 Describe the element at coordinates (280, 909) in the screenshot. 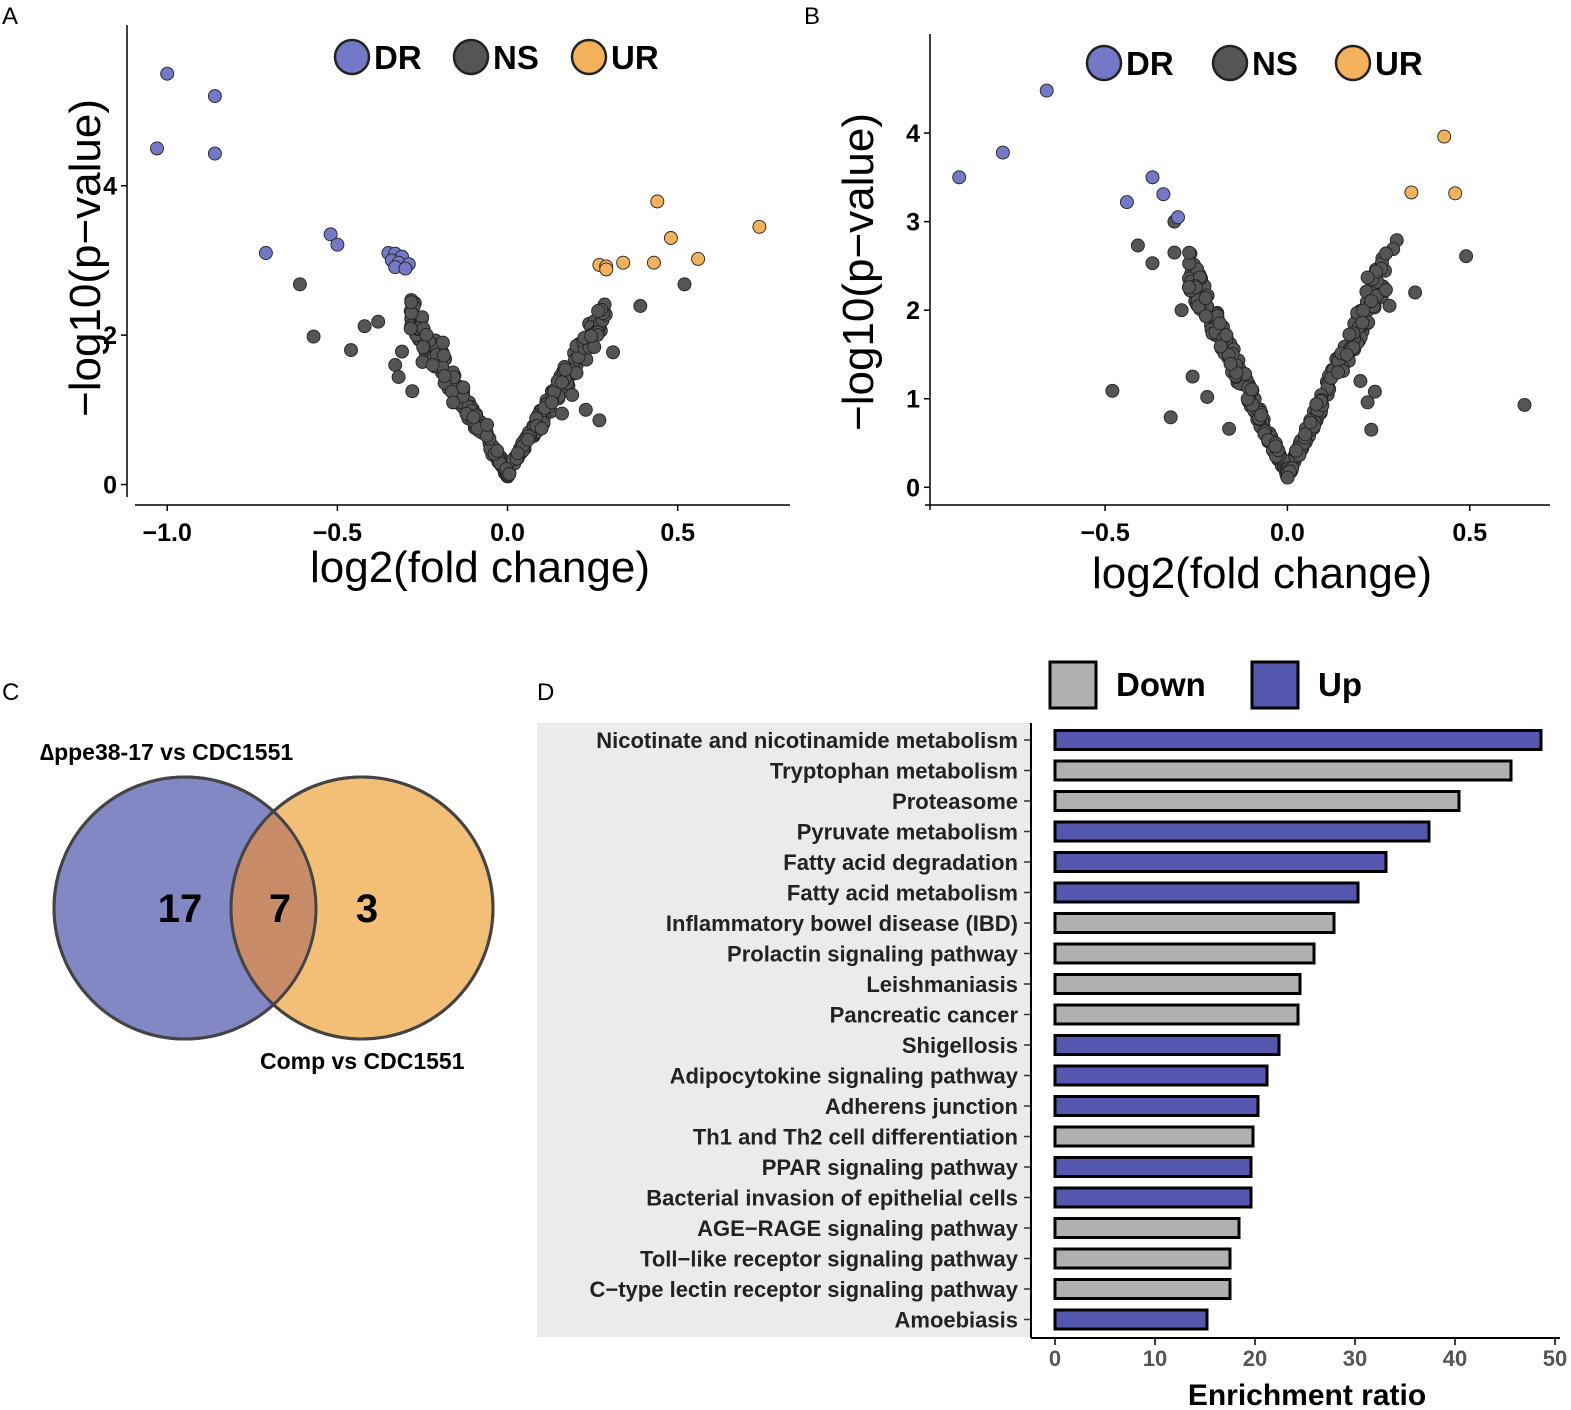

I see `venn-count-overlap: 7` at that location.